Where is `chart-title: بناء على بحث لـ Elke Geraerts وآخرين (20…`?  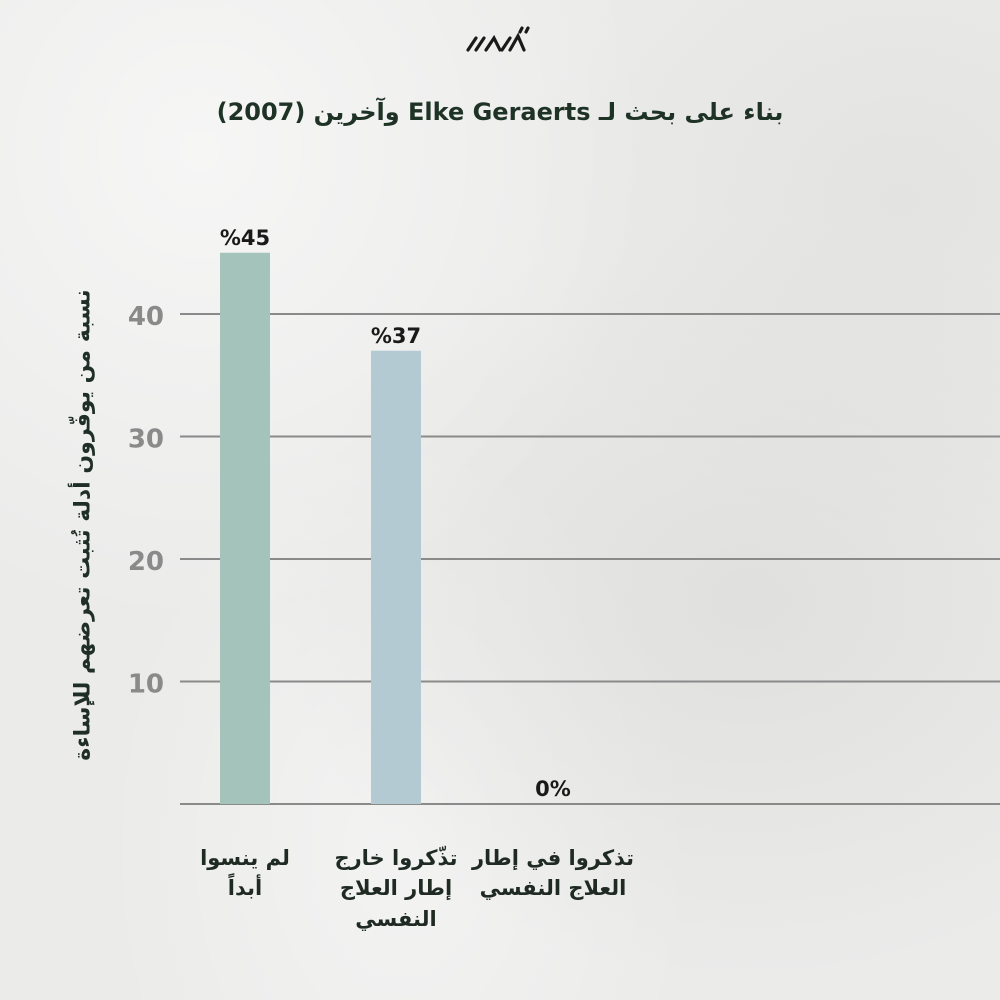 chart-title: بناء على بحث لـ Elke Geraerts وآخرين (20… is located at coordinates (500, 112).